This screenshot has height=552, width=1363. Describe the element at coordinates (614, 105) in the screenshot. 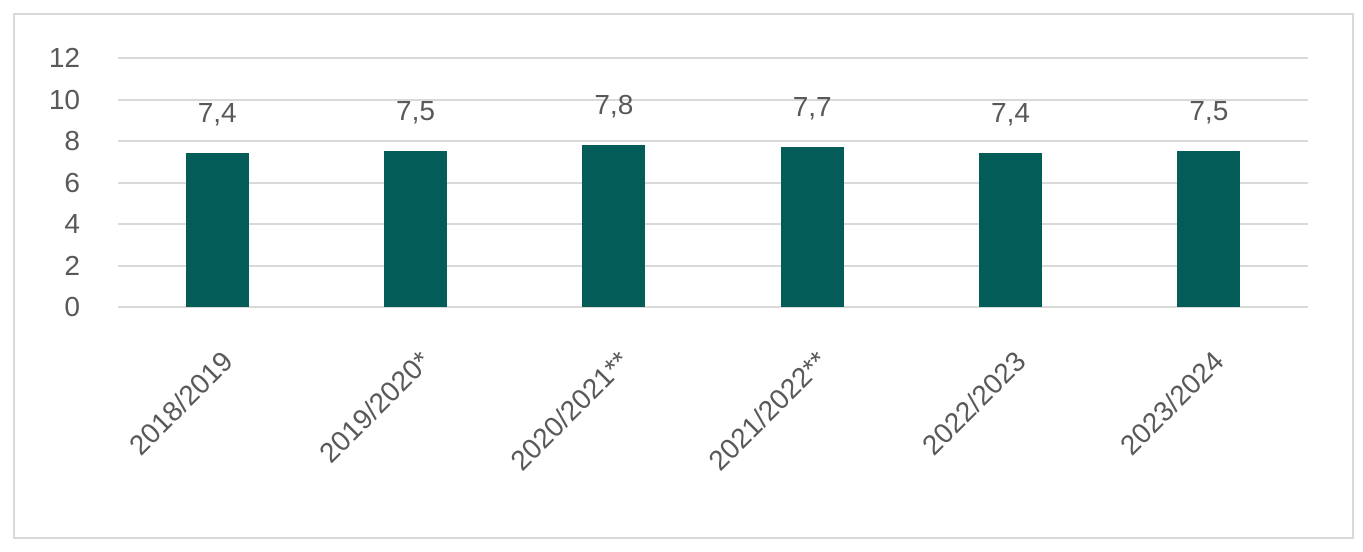

I see `bar-value-label: 7,8` at that location.